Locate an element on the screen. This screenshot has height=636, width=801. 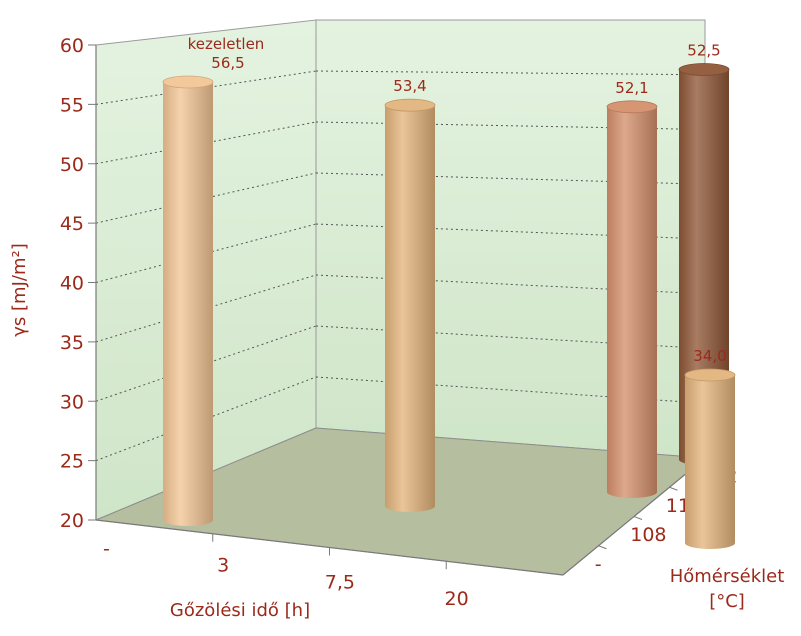
z-axis-title: Hőmérséklet is located at coordinates (727, 576).